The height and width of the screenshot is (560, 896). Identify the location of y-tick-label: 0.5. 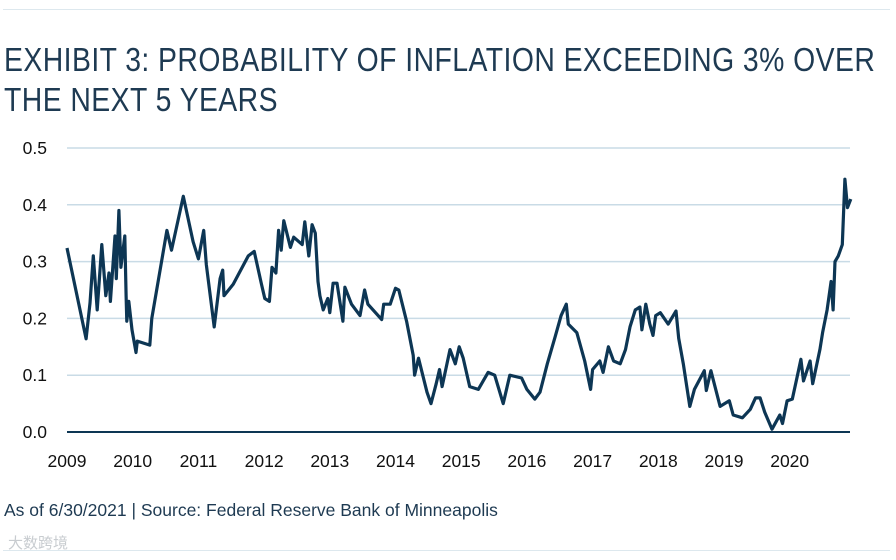
(35, 148).